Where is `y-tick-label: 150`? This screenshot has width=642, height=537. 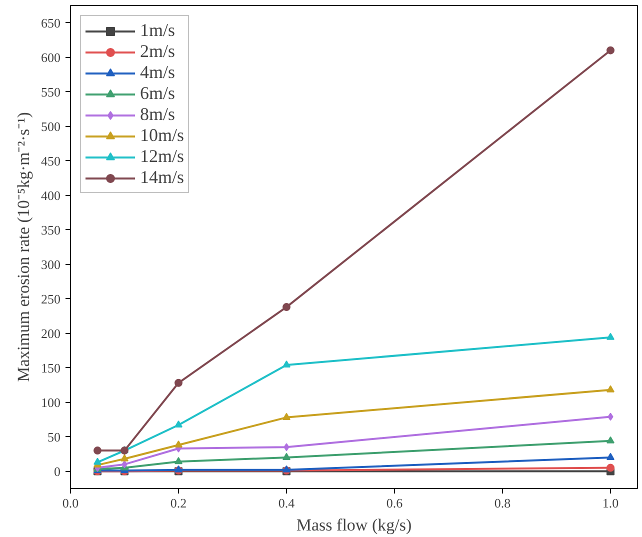
y-tick-label: 150 is located at coordinates (50, 368).